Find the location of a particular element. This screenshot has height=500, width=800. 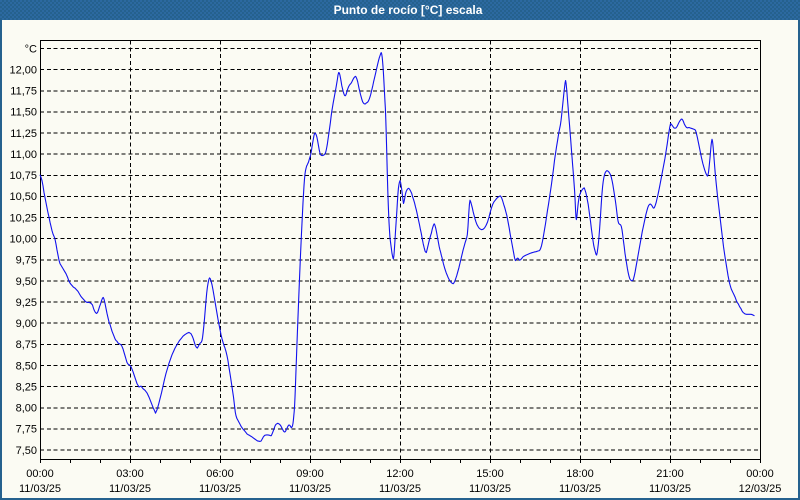

svg-text: 11,25 is located at coordinates (23, 134).